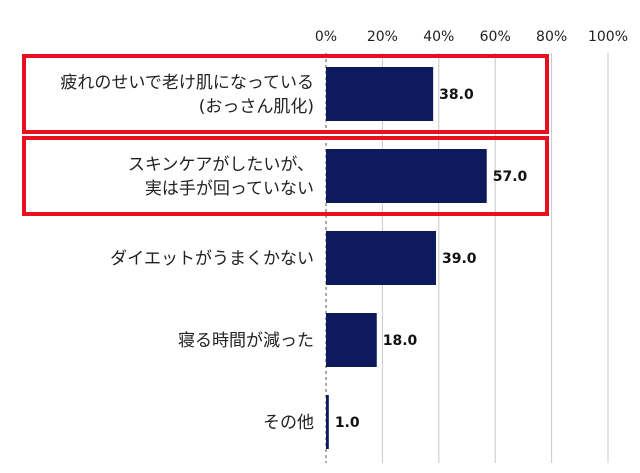  Describe the element at coordinates (187, 83) in the screenshot. I see `category-label: 疲れのせいで老け肌になっている` at that location.